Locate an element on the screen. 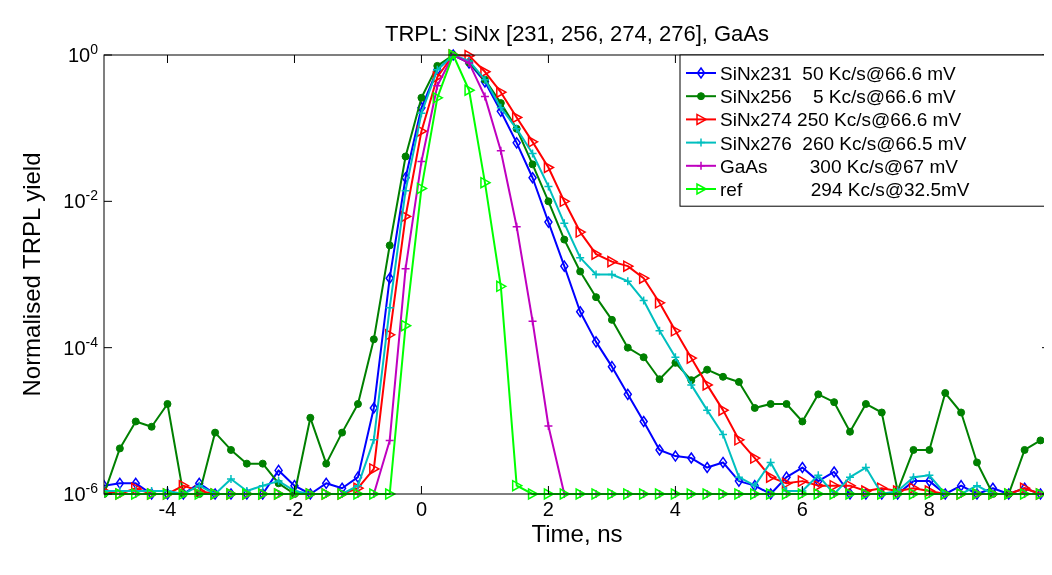 This screenshot has height=575, width=1052. y-tick-label: 10$^{-4}$ is located at coordinates (81, 346).